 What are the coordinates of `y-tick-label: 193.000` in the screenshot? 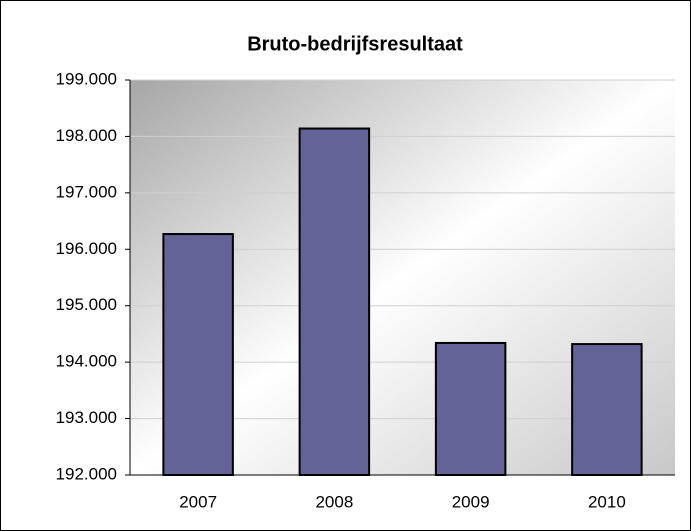 It's located at (86, 417).